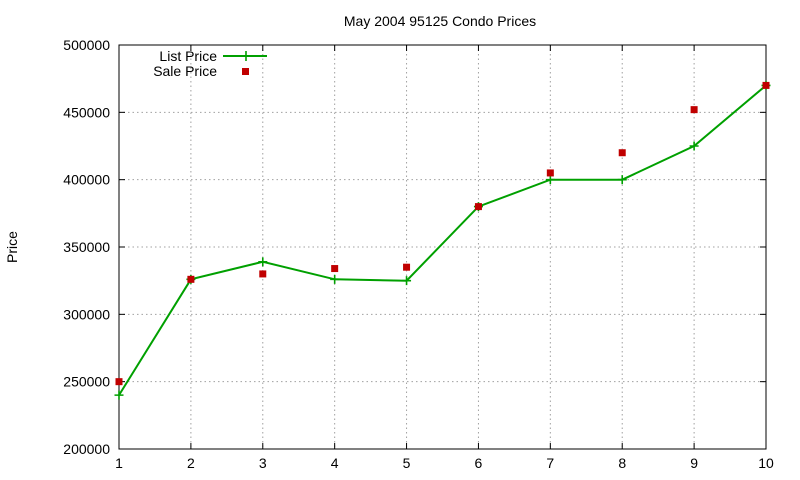 This screenshot has width=800, height=480. I want to click on y-tick-label: 300000, so click(86, 314).